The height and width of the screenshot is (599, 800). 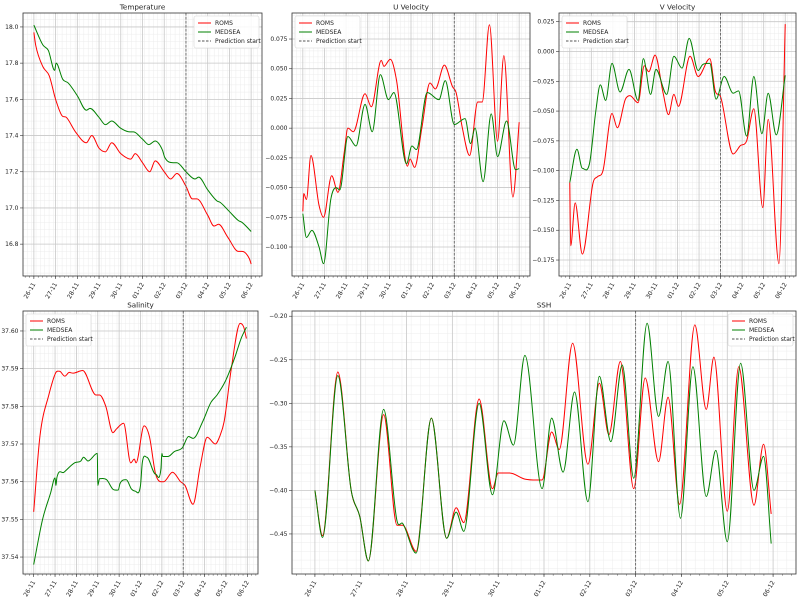 I want to click on y-tick-label: −0.075, so click(x=276, y=217).